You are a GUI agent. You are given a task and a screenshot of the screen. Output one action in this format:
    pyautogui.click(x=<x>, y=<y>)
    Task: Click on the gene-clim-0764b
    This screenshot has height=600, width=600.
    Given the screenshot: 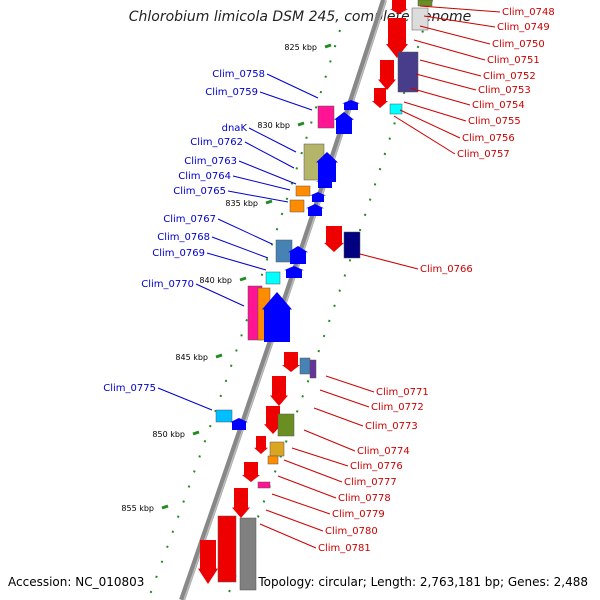 What is the action you would take?
    pyautogui.click(x=318, y=197)
    